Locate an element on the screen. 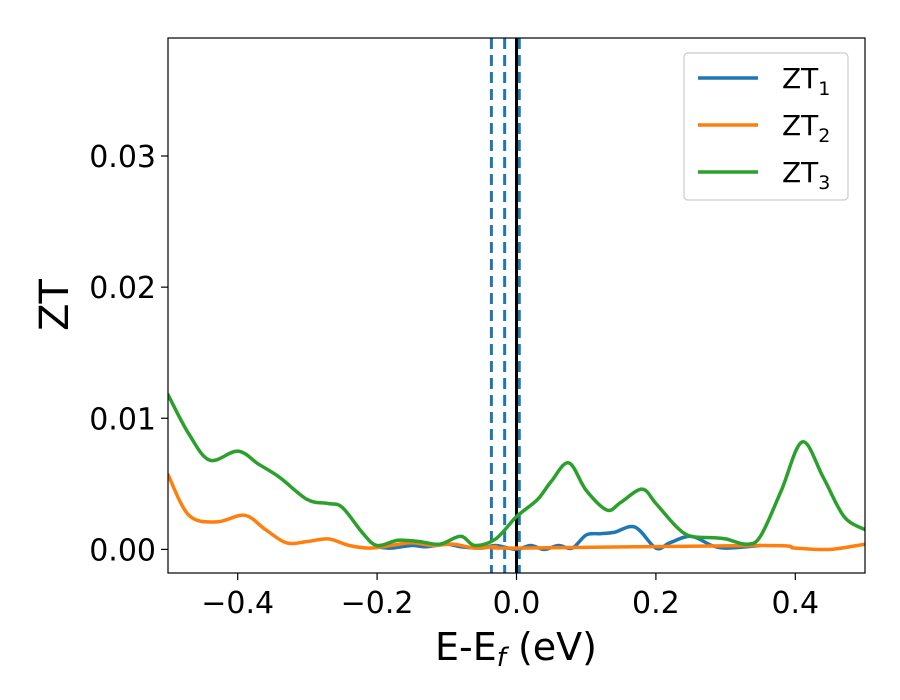 The image size is (900, 700). legend-label-zt3: ZT3 is located at coordinates (806, 175).